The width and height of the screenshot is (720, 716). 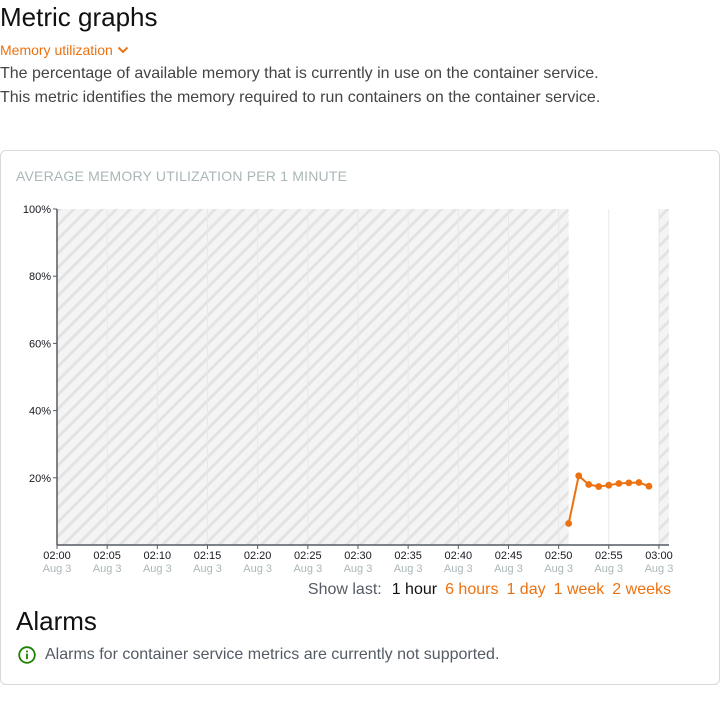 What do you see at coordinates (559, 556) in the screenshot?
I see `x-tick-time-label: 02:50` at bounding box center [559, 556].